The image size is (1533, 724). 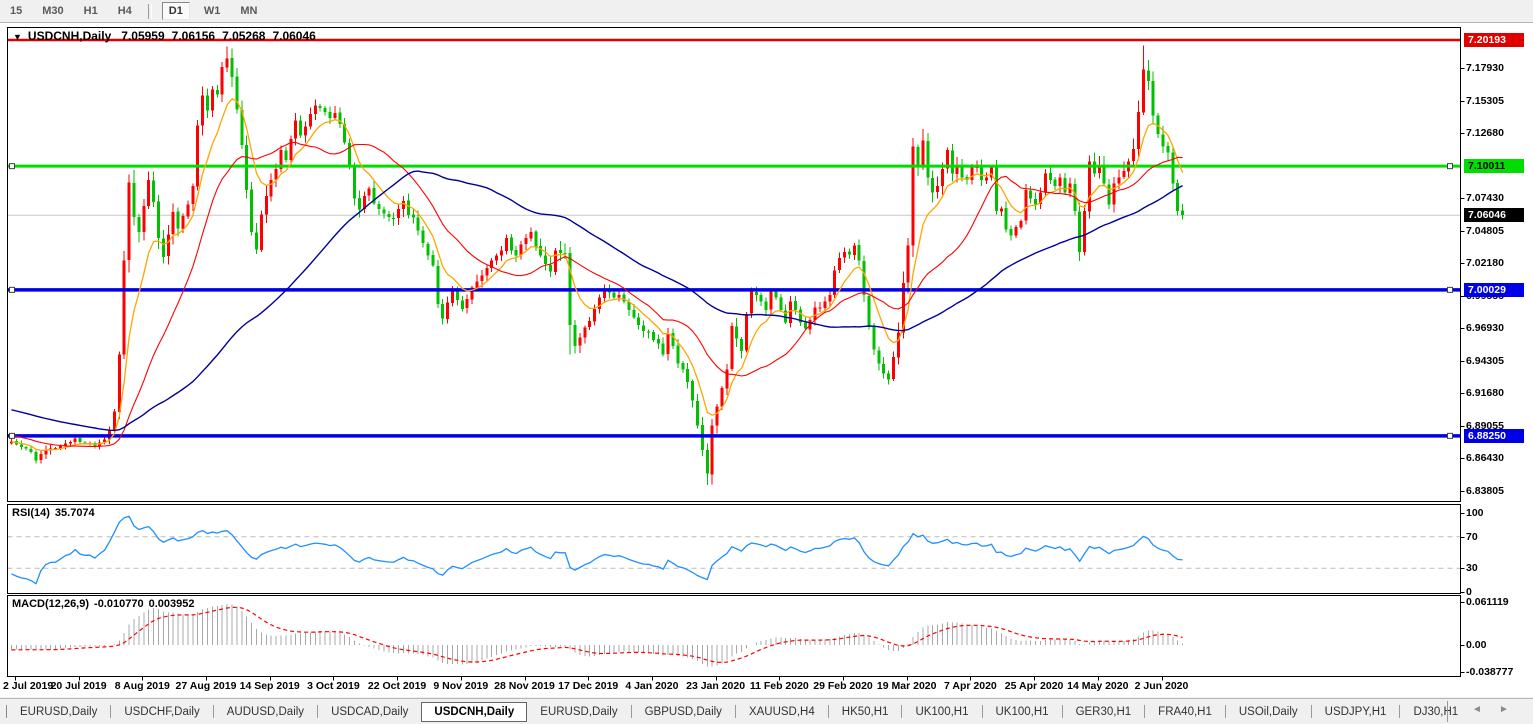 What do you see at coordinates (162, 711) in the screenshot?
I see `symbol-tab-usdchf: USDCHF,Daily` at bounding box center [162, 711].